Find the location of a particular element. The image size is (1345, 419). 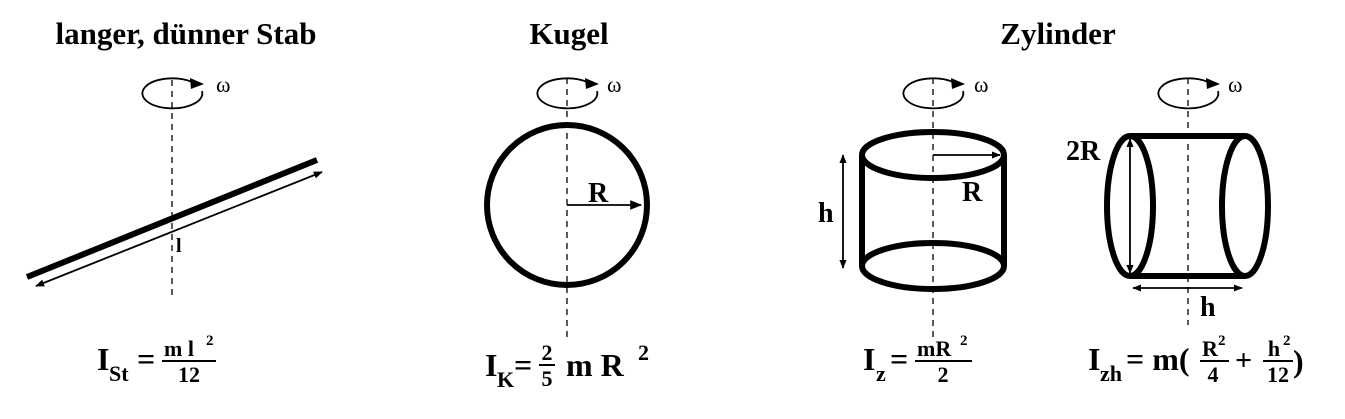

formula-hcylinder-prefix: = m( is located at coordinates (1158, 359).